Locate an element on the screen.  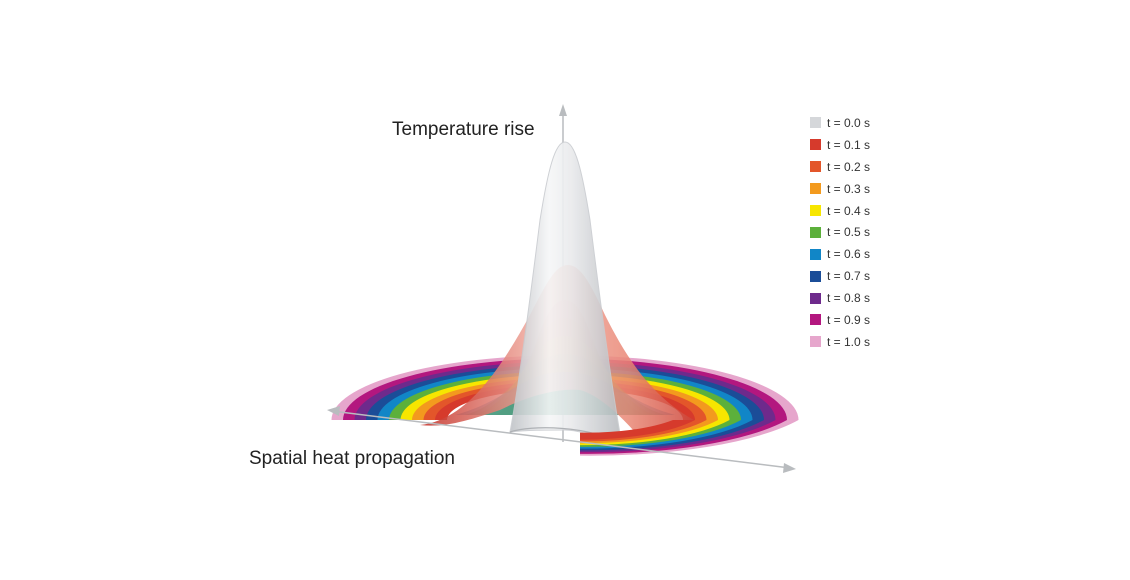
horizontal-axis-arrow-right is located at coordinates (789, 468).